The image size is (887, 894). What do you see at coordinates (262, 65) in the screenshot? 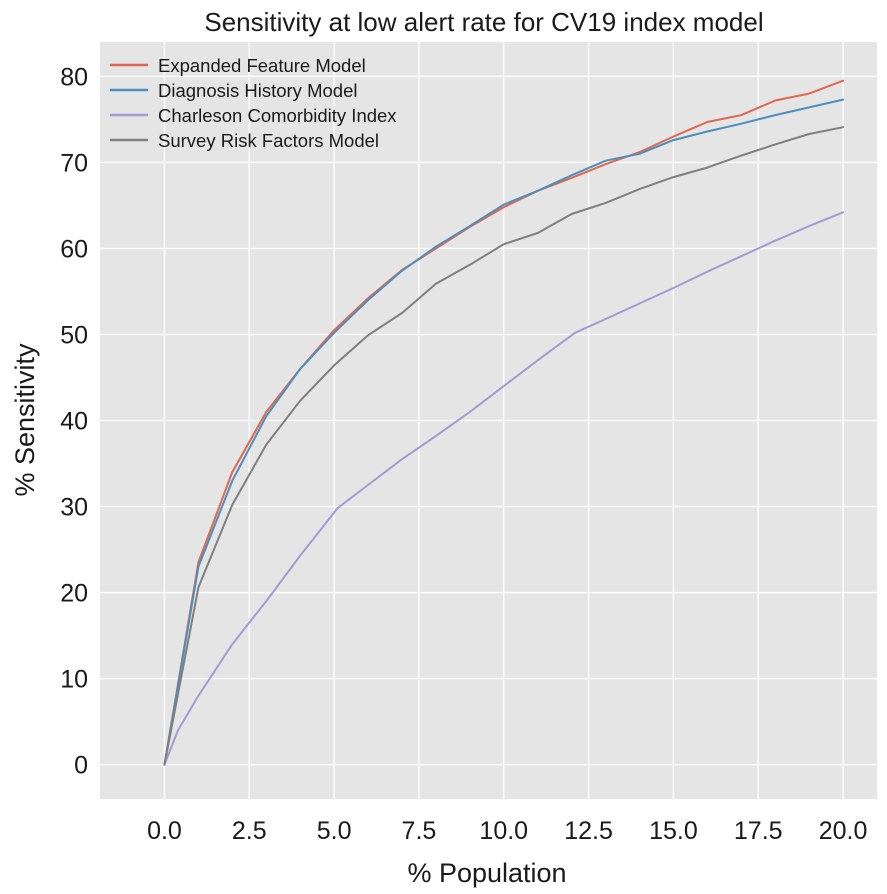
I see `legend-label-expanded-feature-model: Expanded Feature Model` at bounding box center [262, 65].